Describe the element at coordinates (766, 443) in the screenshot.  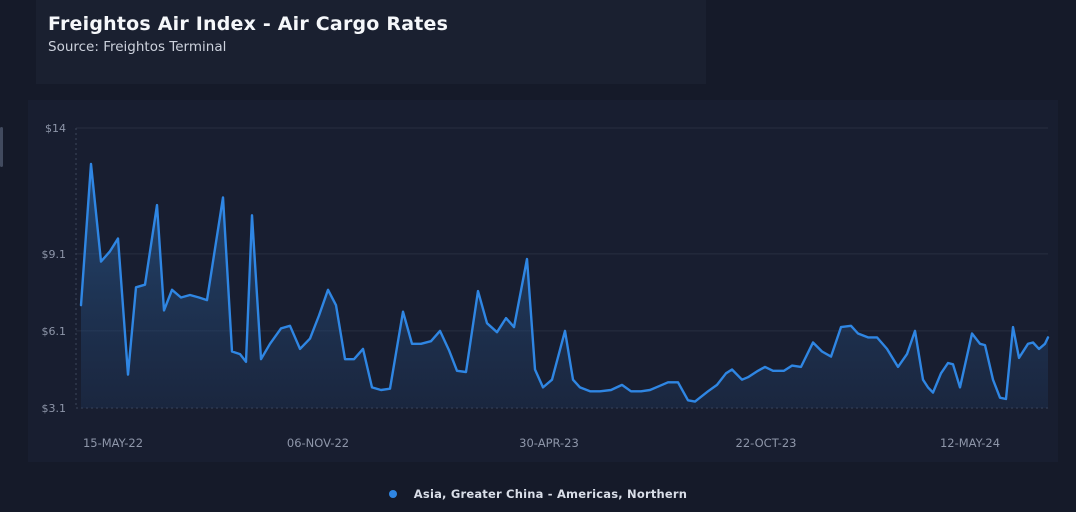
I see `x-tick-label: 22-OCT-23` at that location.